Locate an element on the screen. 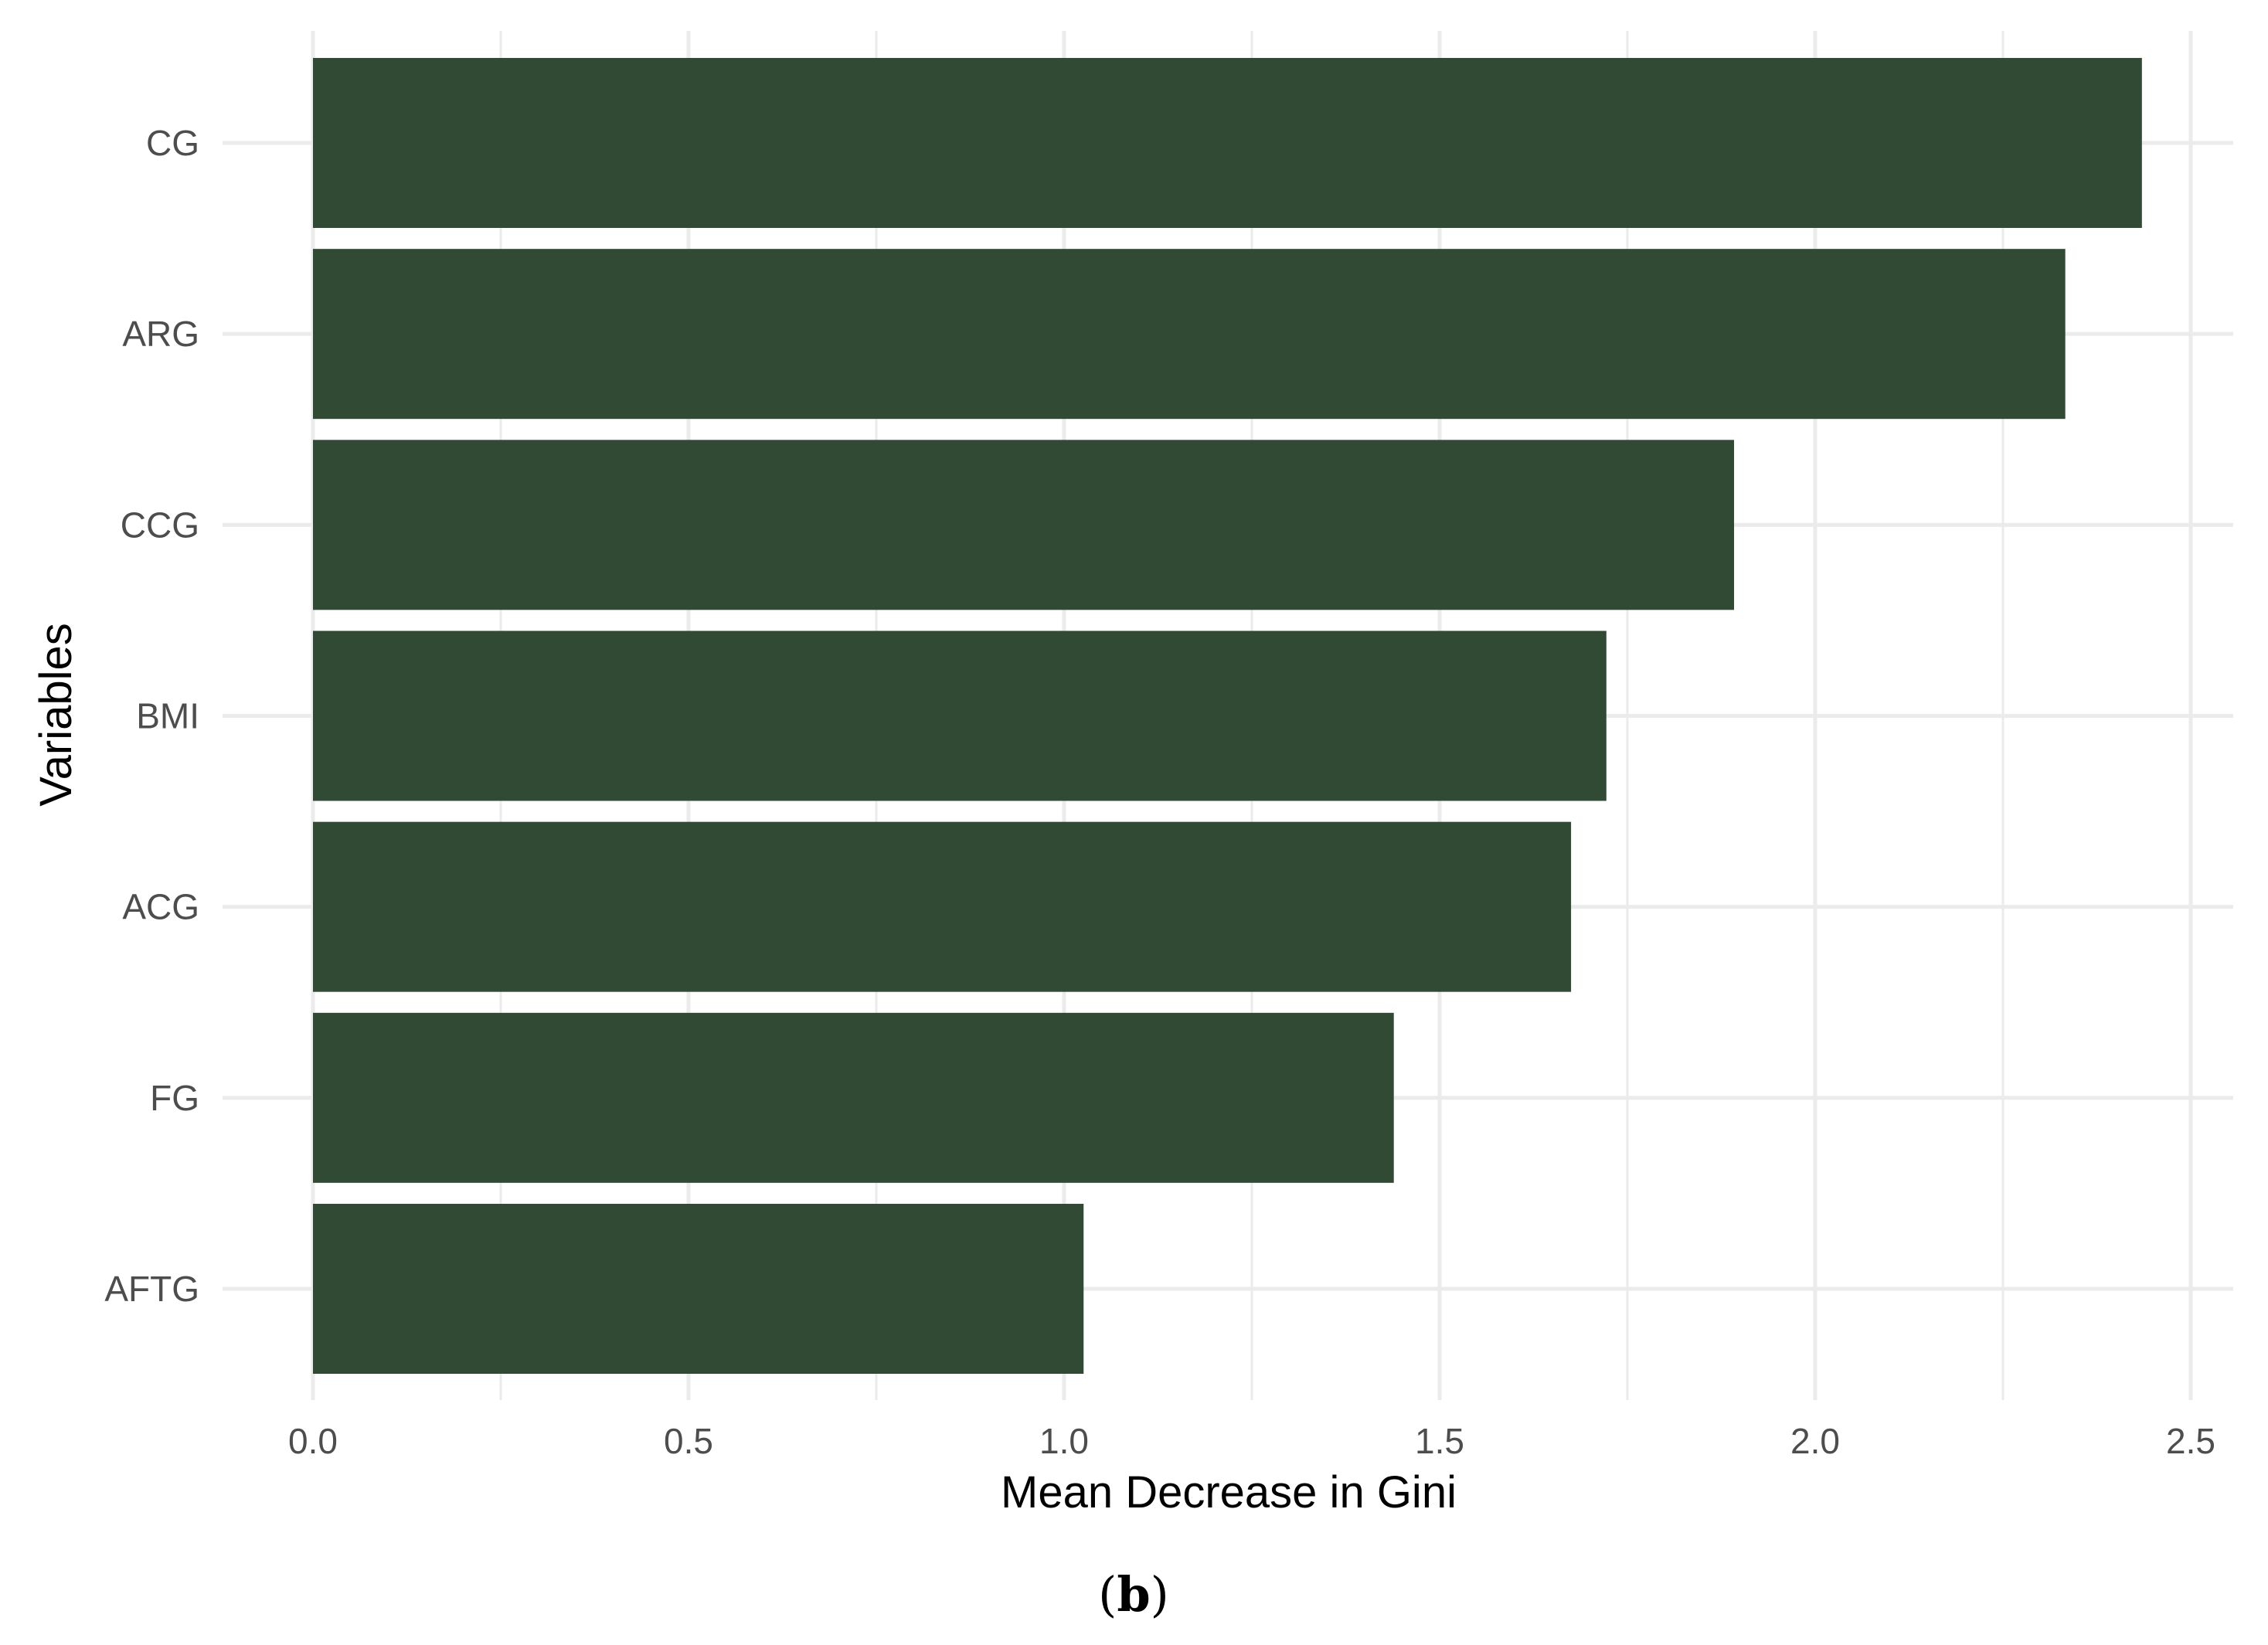 The image size is (2268, 1645). y-tick-label: CCG is located at coordinates (160, 525).